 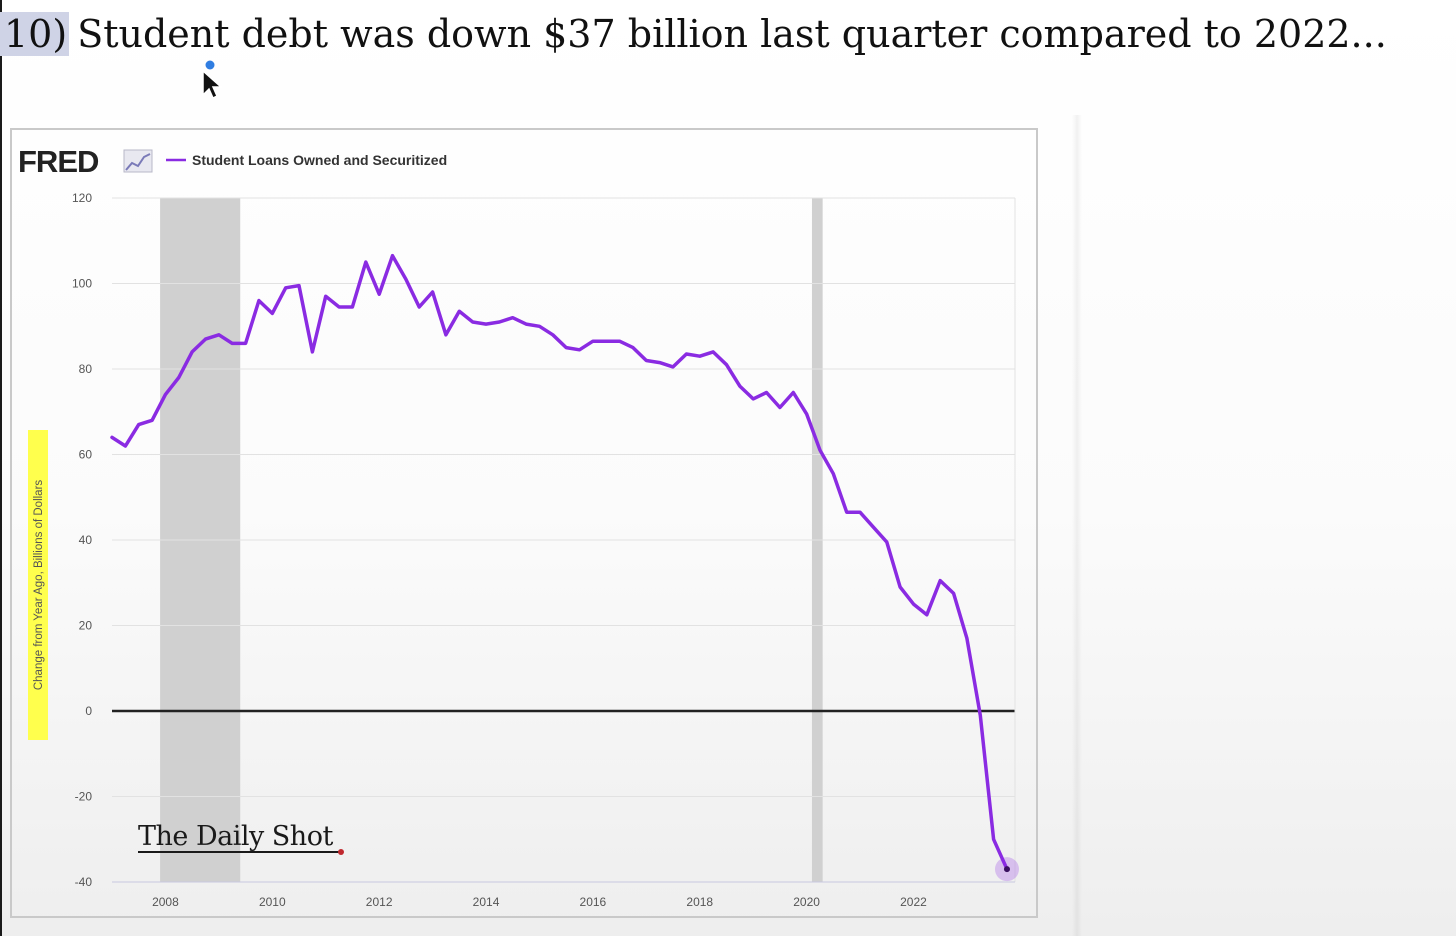 What do you see at coordinates (806, 902) in the screenshot?
I see `x-tick-label: 2020` at bounding box center [806, 902].